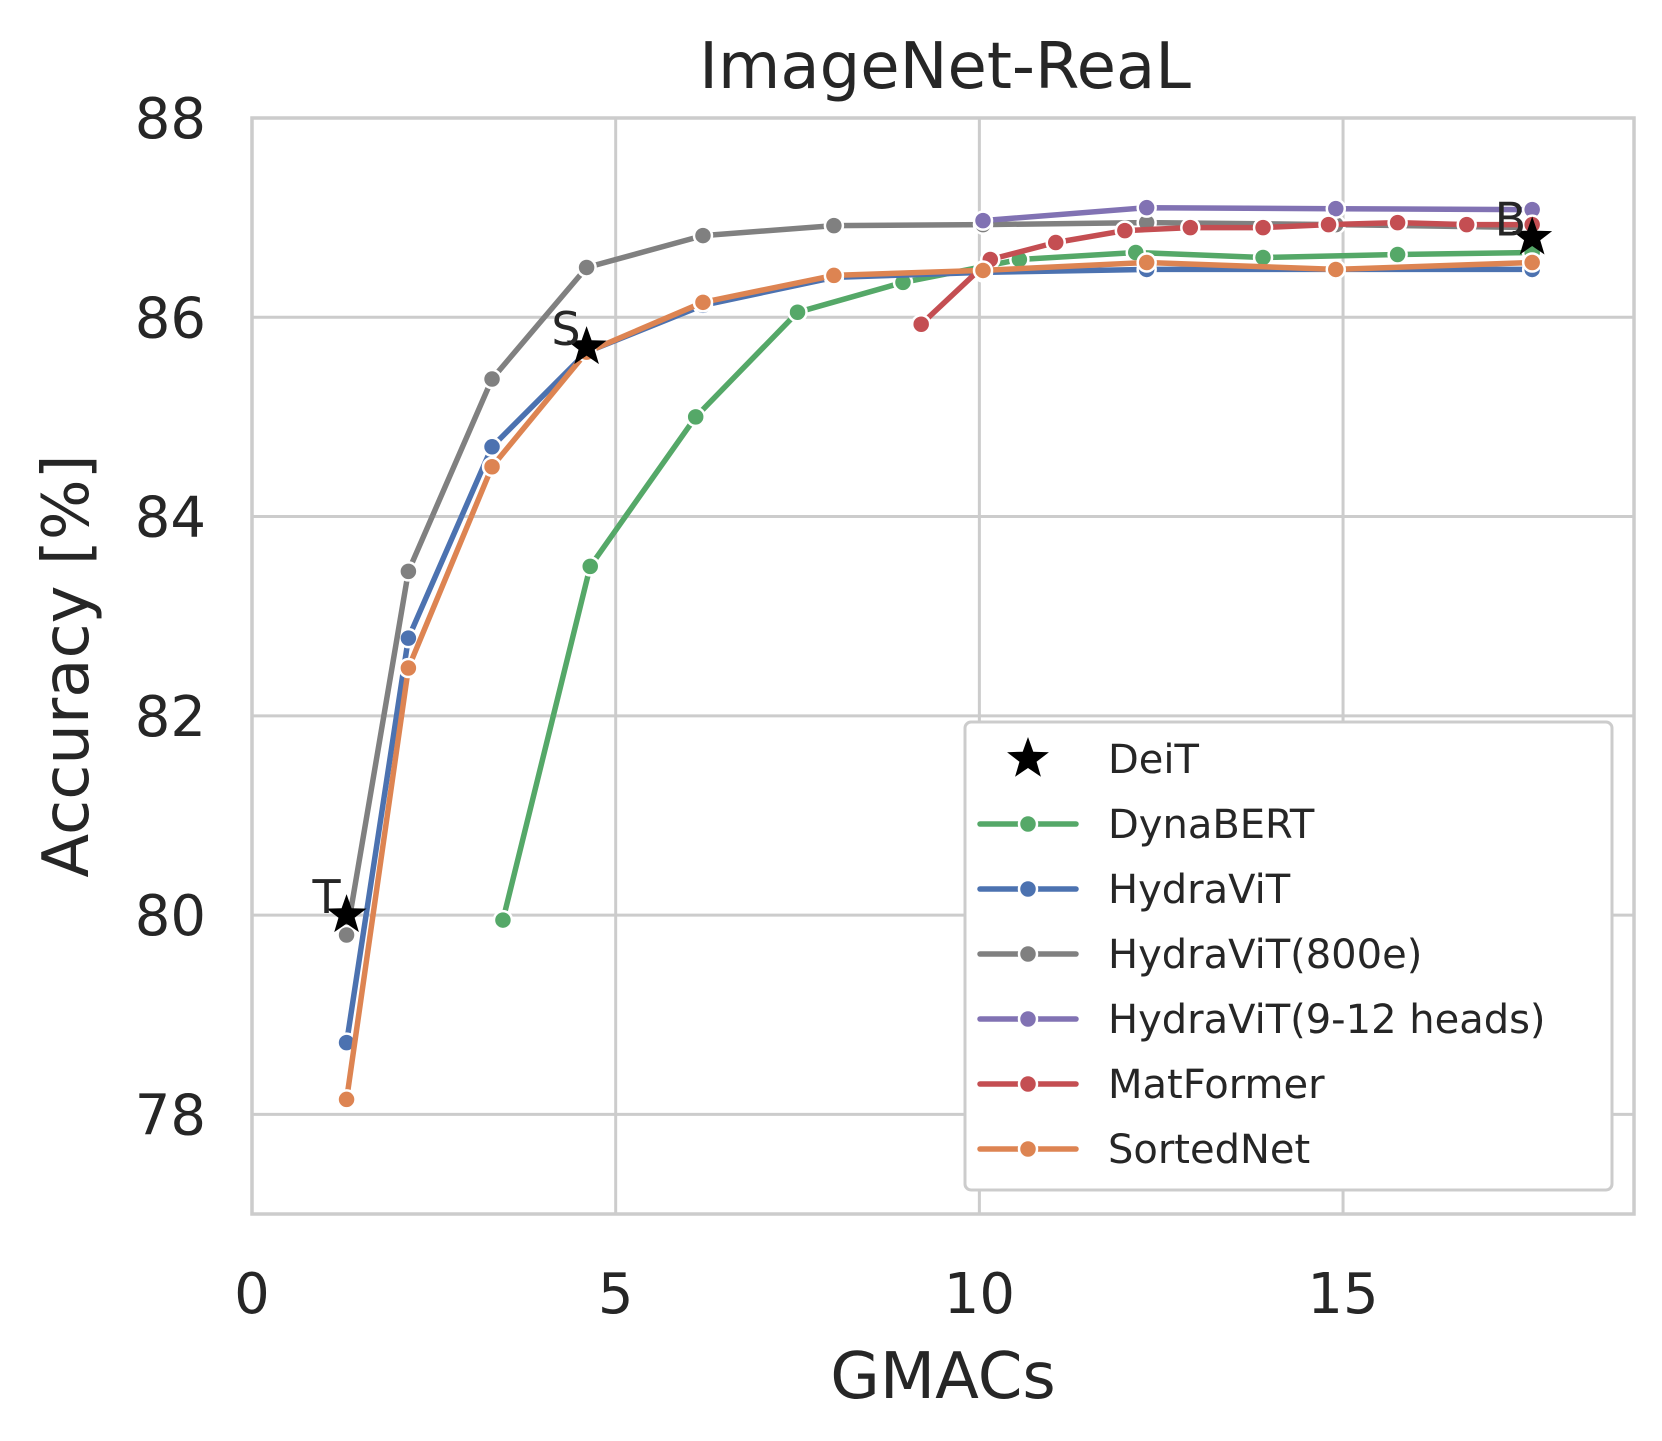  Describe the element at coordinates (1103, 760) in the screenshot. I see `legend-item-deit: DeiT` at that location.